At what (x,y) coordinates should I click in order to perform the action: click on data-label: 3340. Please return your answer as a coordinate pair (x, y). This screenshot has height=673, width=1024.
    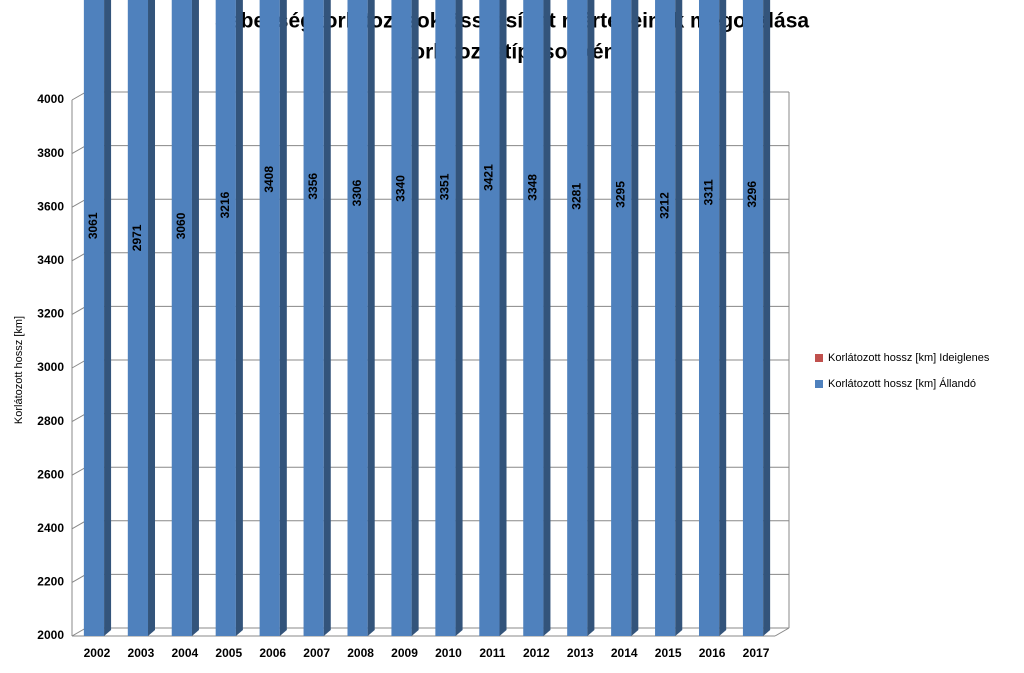
    Looking at the image, I should click on (401, 188).